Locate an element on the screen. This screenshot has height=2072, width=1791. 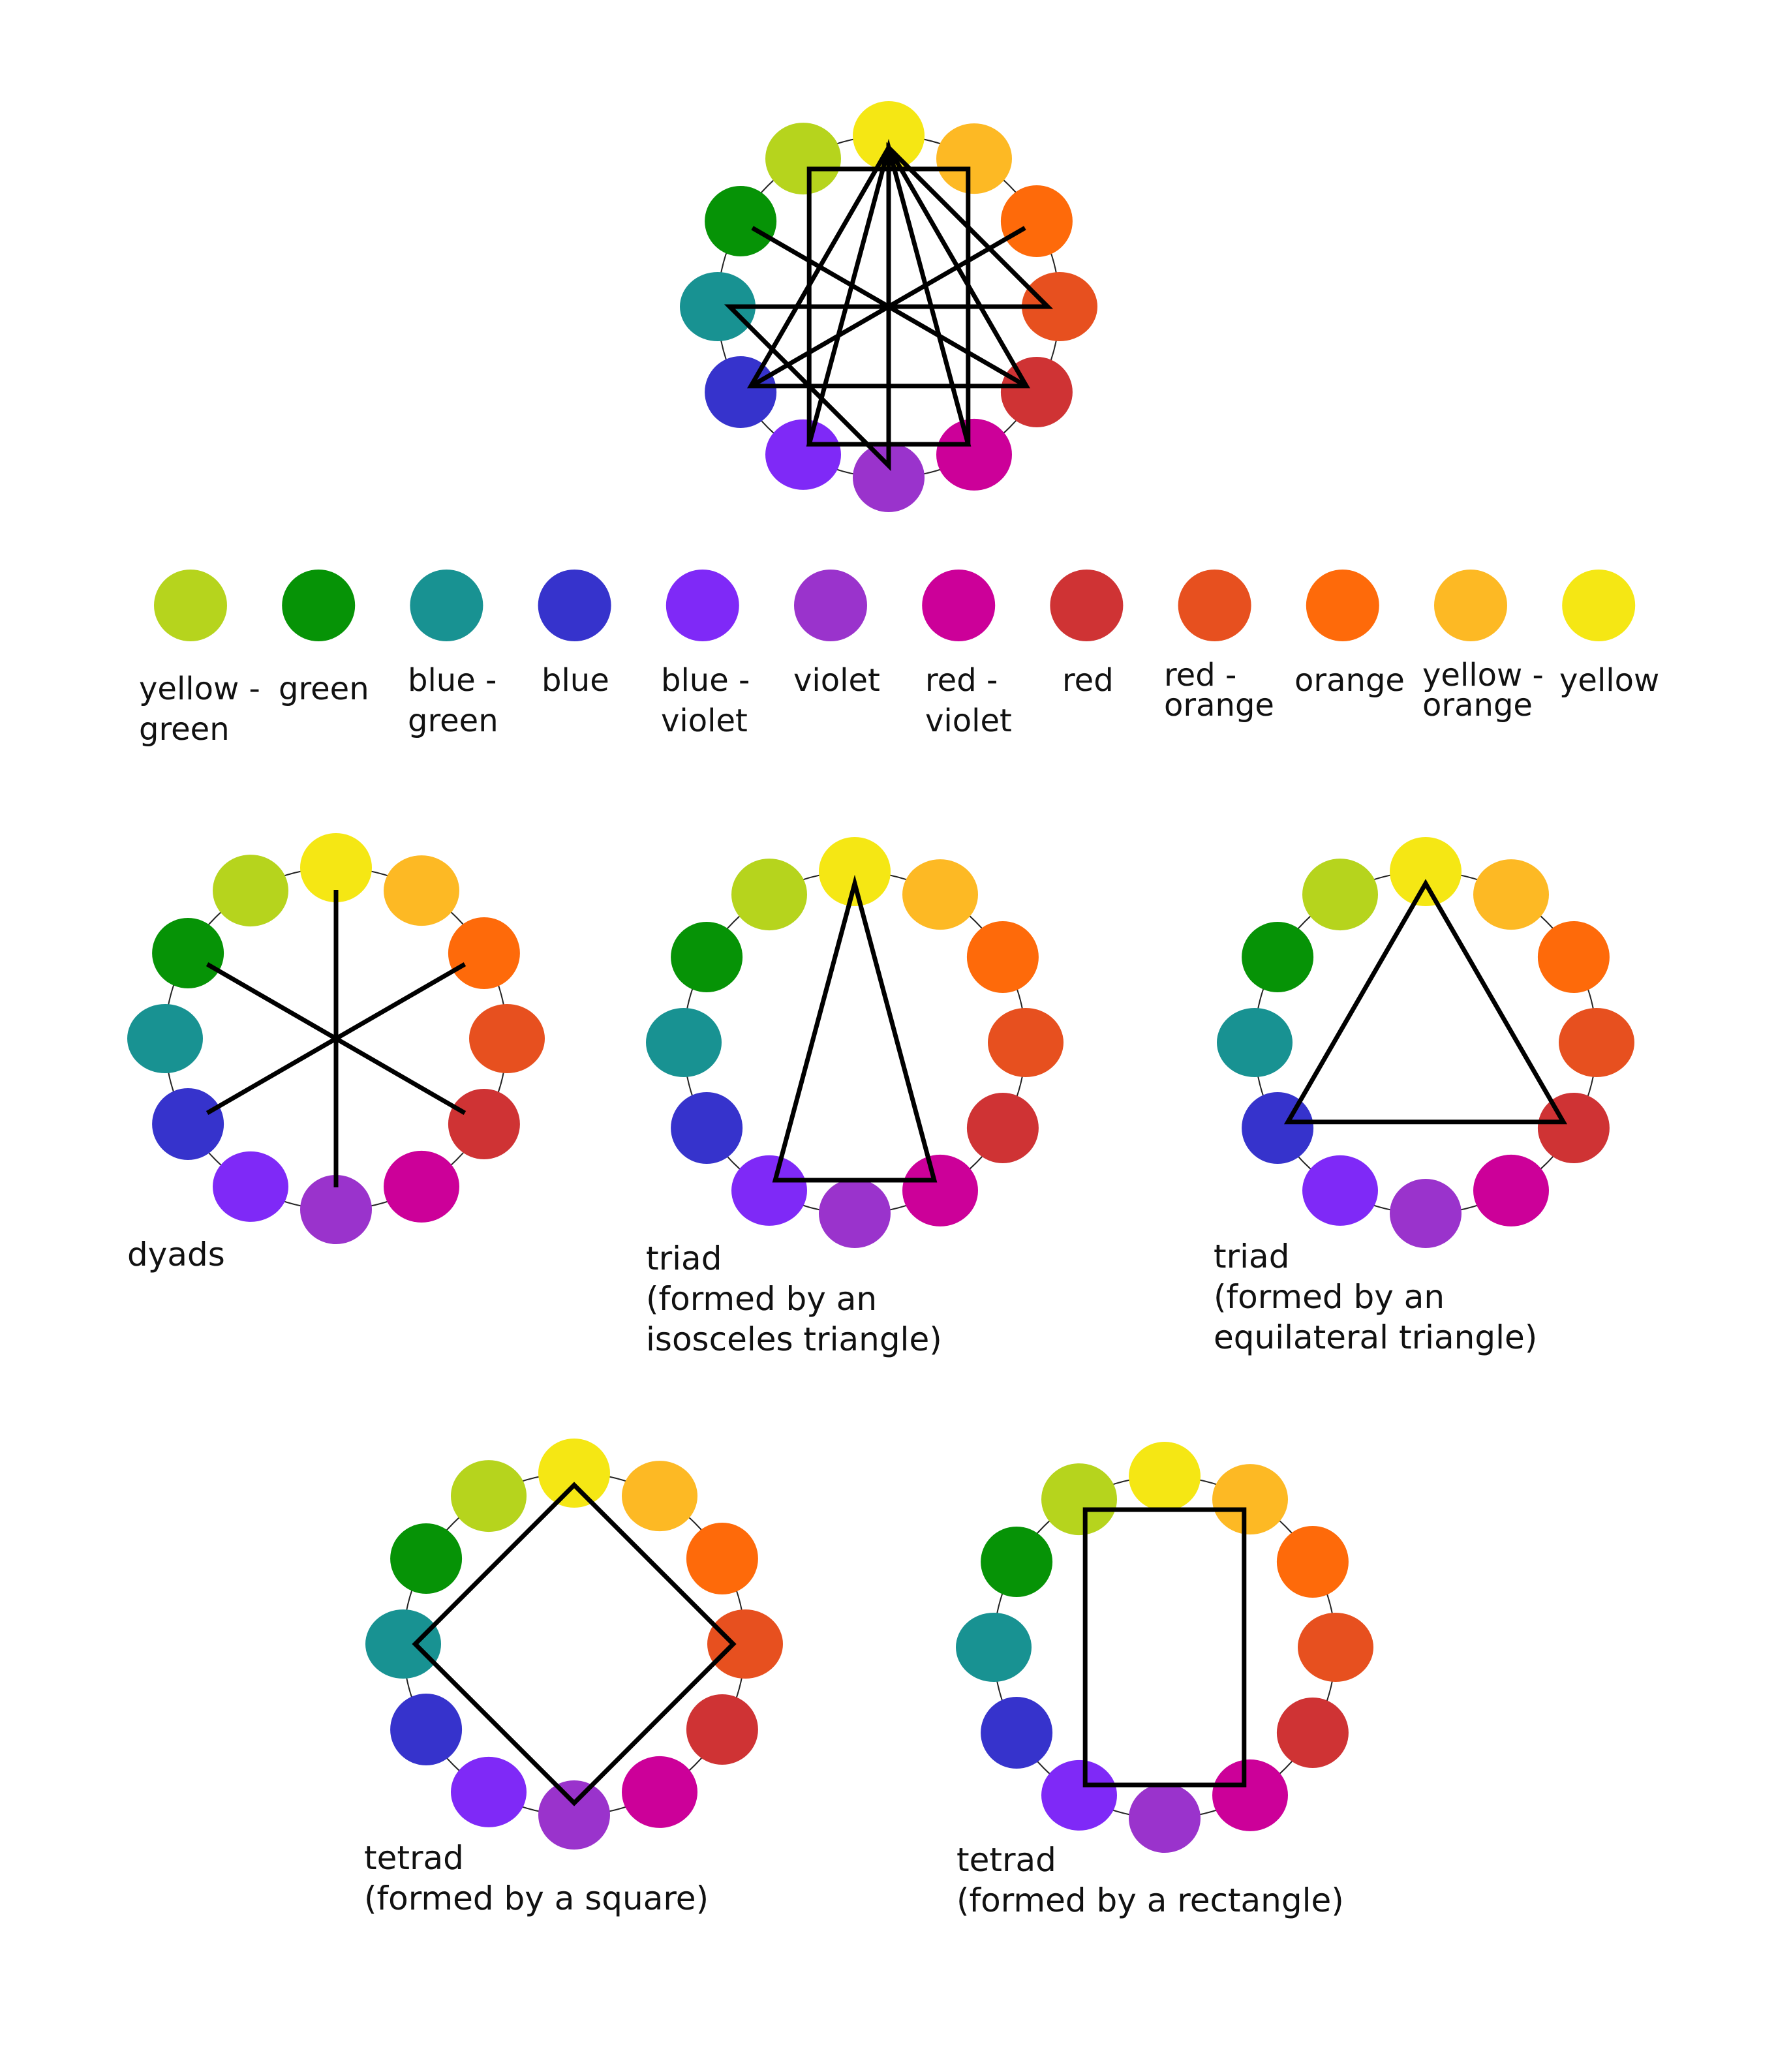
caption-triad-isosceles: triad (formed by an isosceles triangle) is located at coordinates (794, 1299).